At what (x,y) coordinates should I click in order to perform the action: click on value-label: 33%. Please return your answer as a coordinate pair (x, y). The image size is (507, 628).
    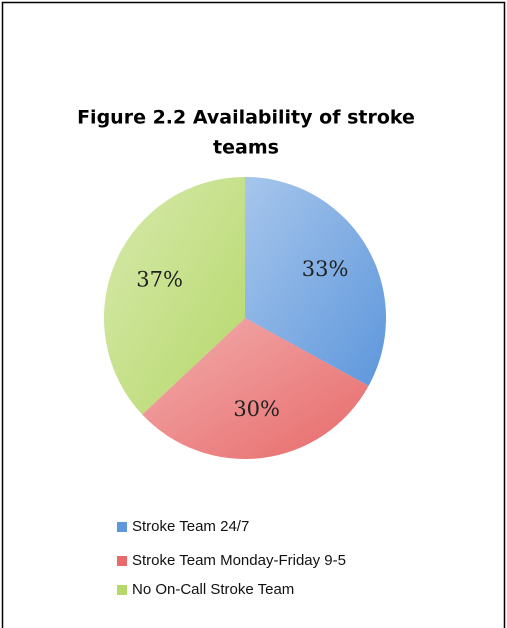
    Looking at the image, I should click on (325, 269).